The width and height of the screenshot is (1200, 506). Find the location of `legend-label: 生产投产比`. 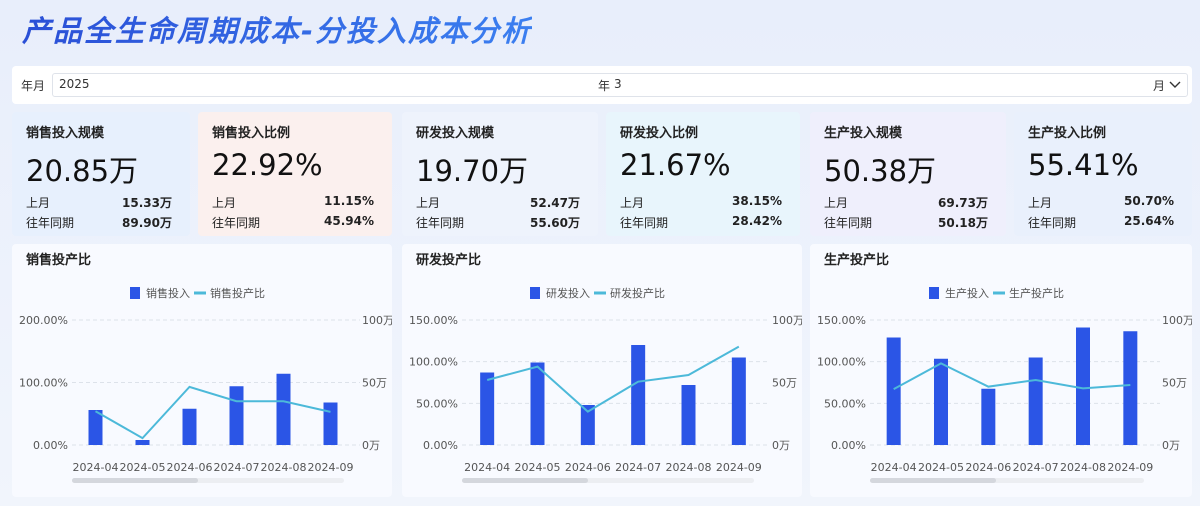

legend-label: 生产投产比 is located at coordinates (1036, 293).